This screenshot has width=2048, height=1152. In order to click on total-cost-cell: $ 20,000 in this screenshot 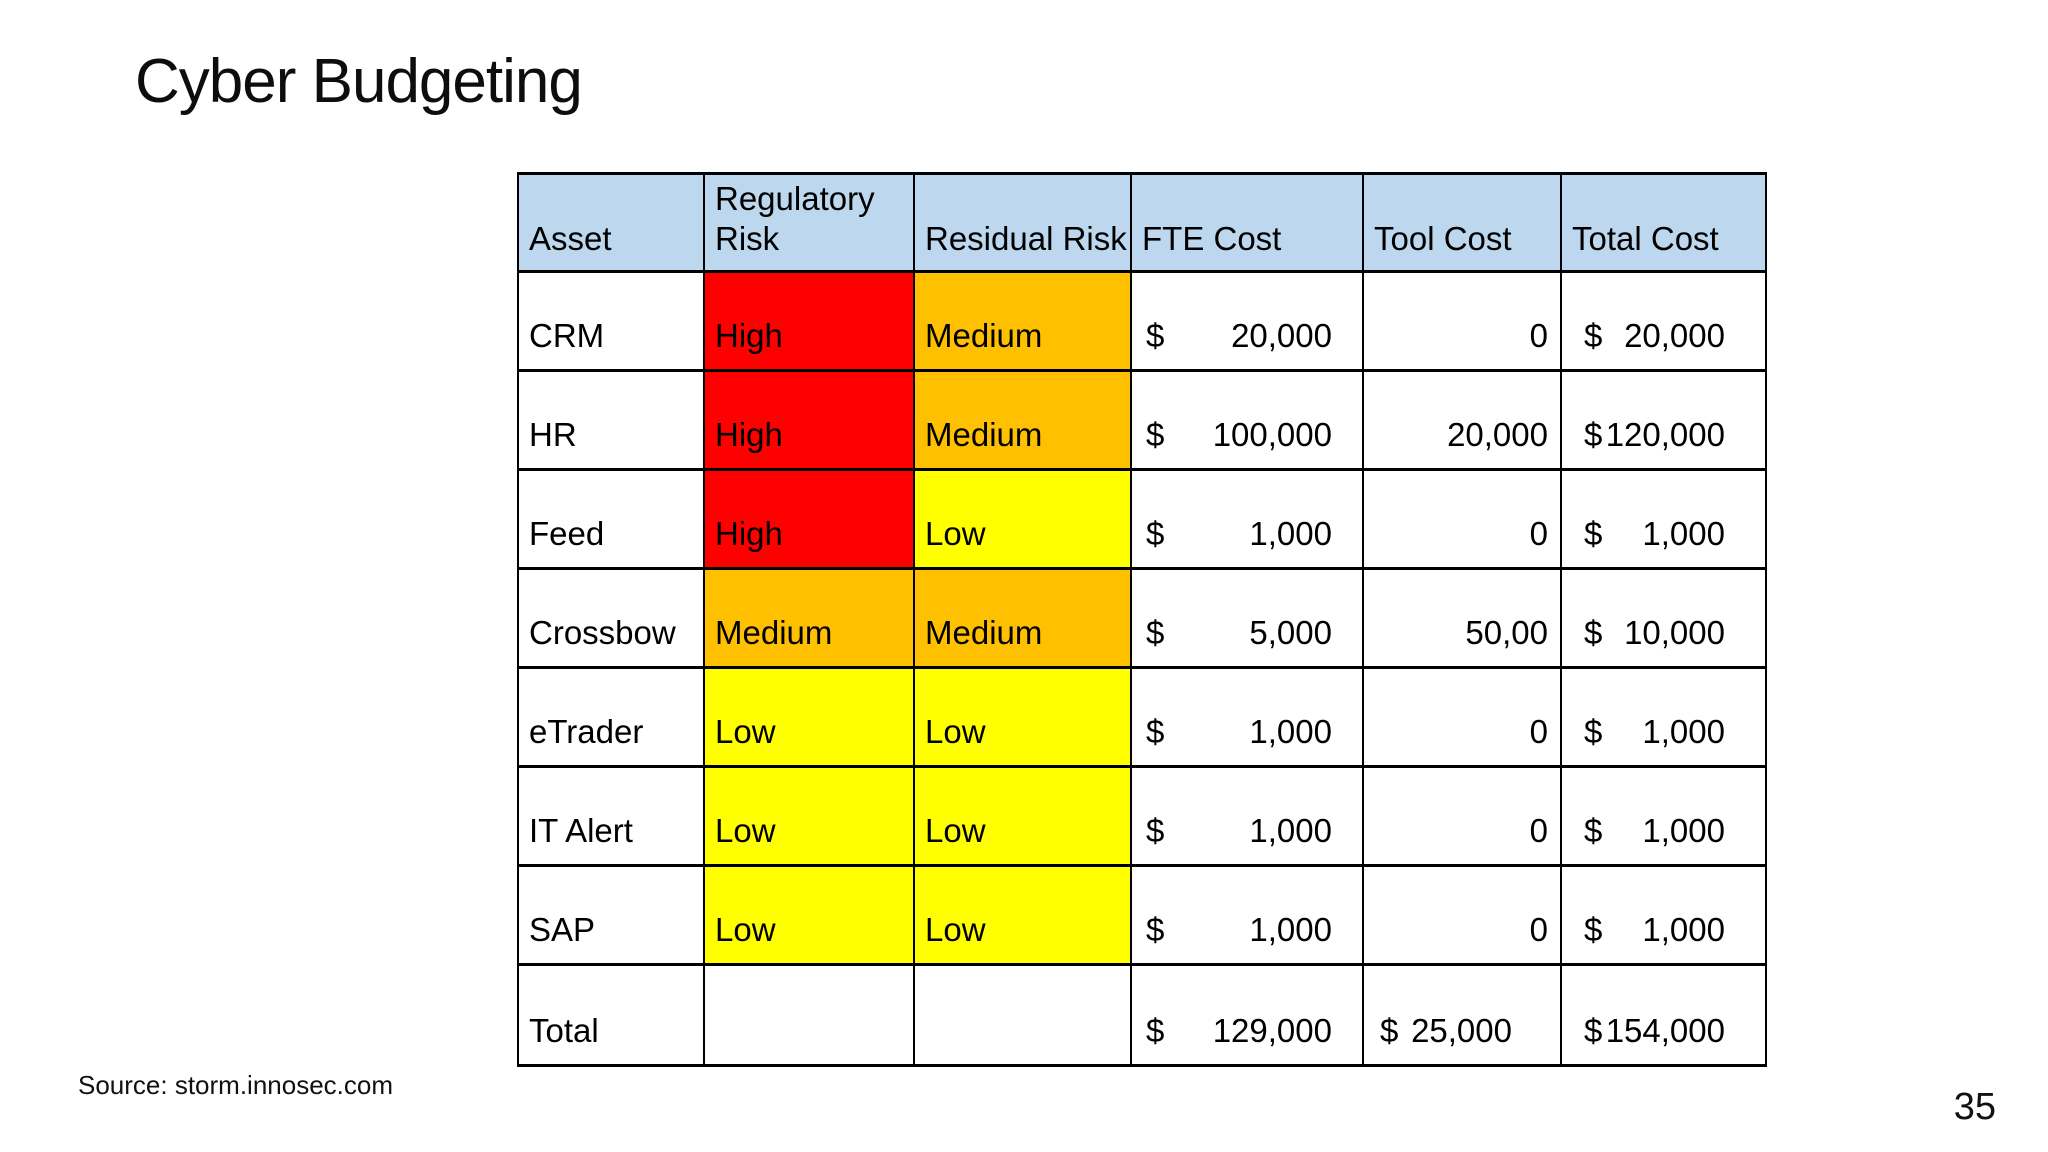, I will do `click(1663, 321)`.